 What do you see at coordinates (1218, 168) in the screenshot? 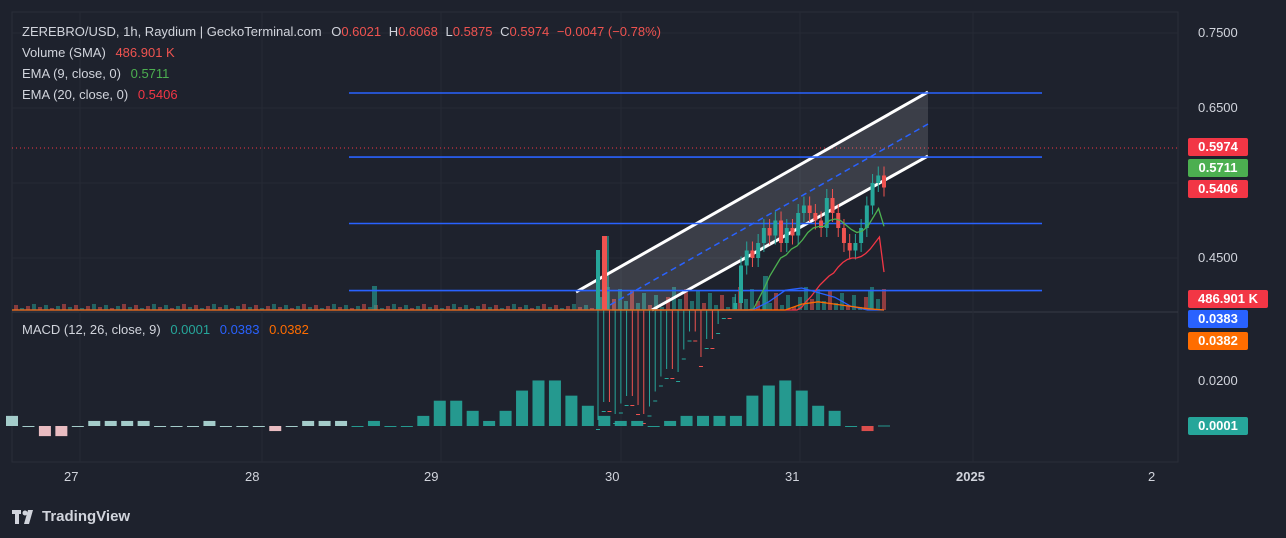
I see `ema9-tag: 0.5711` at bounding box center [1218, 168].